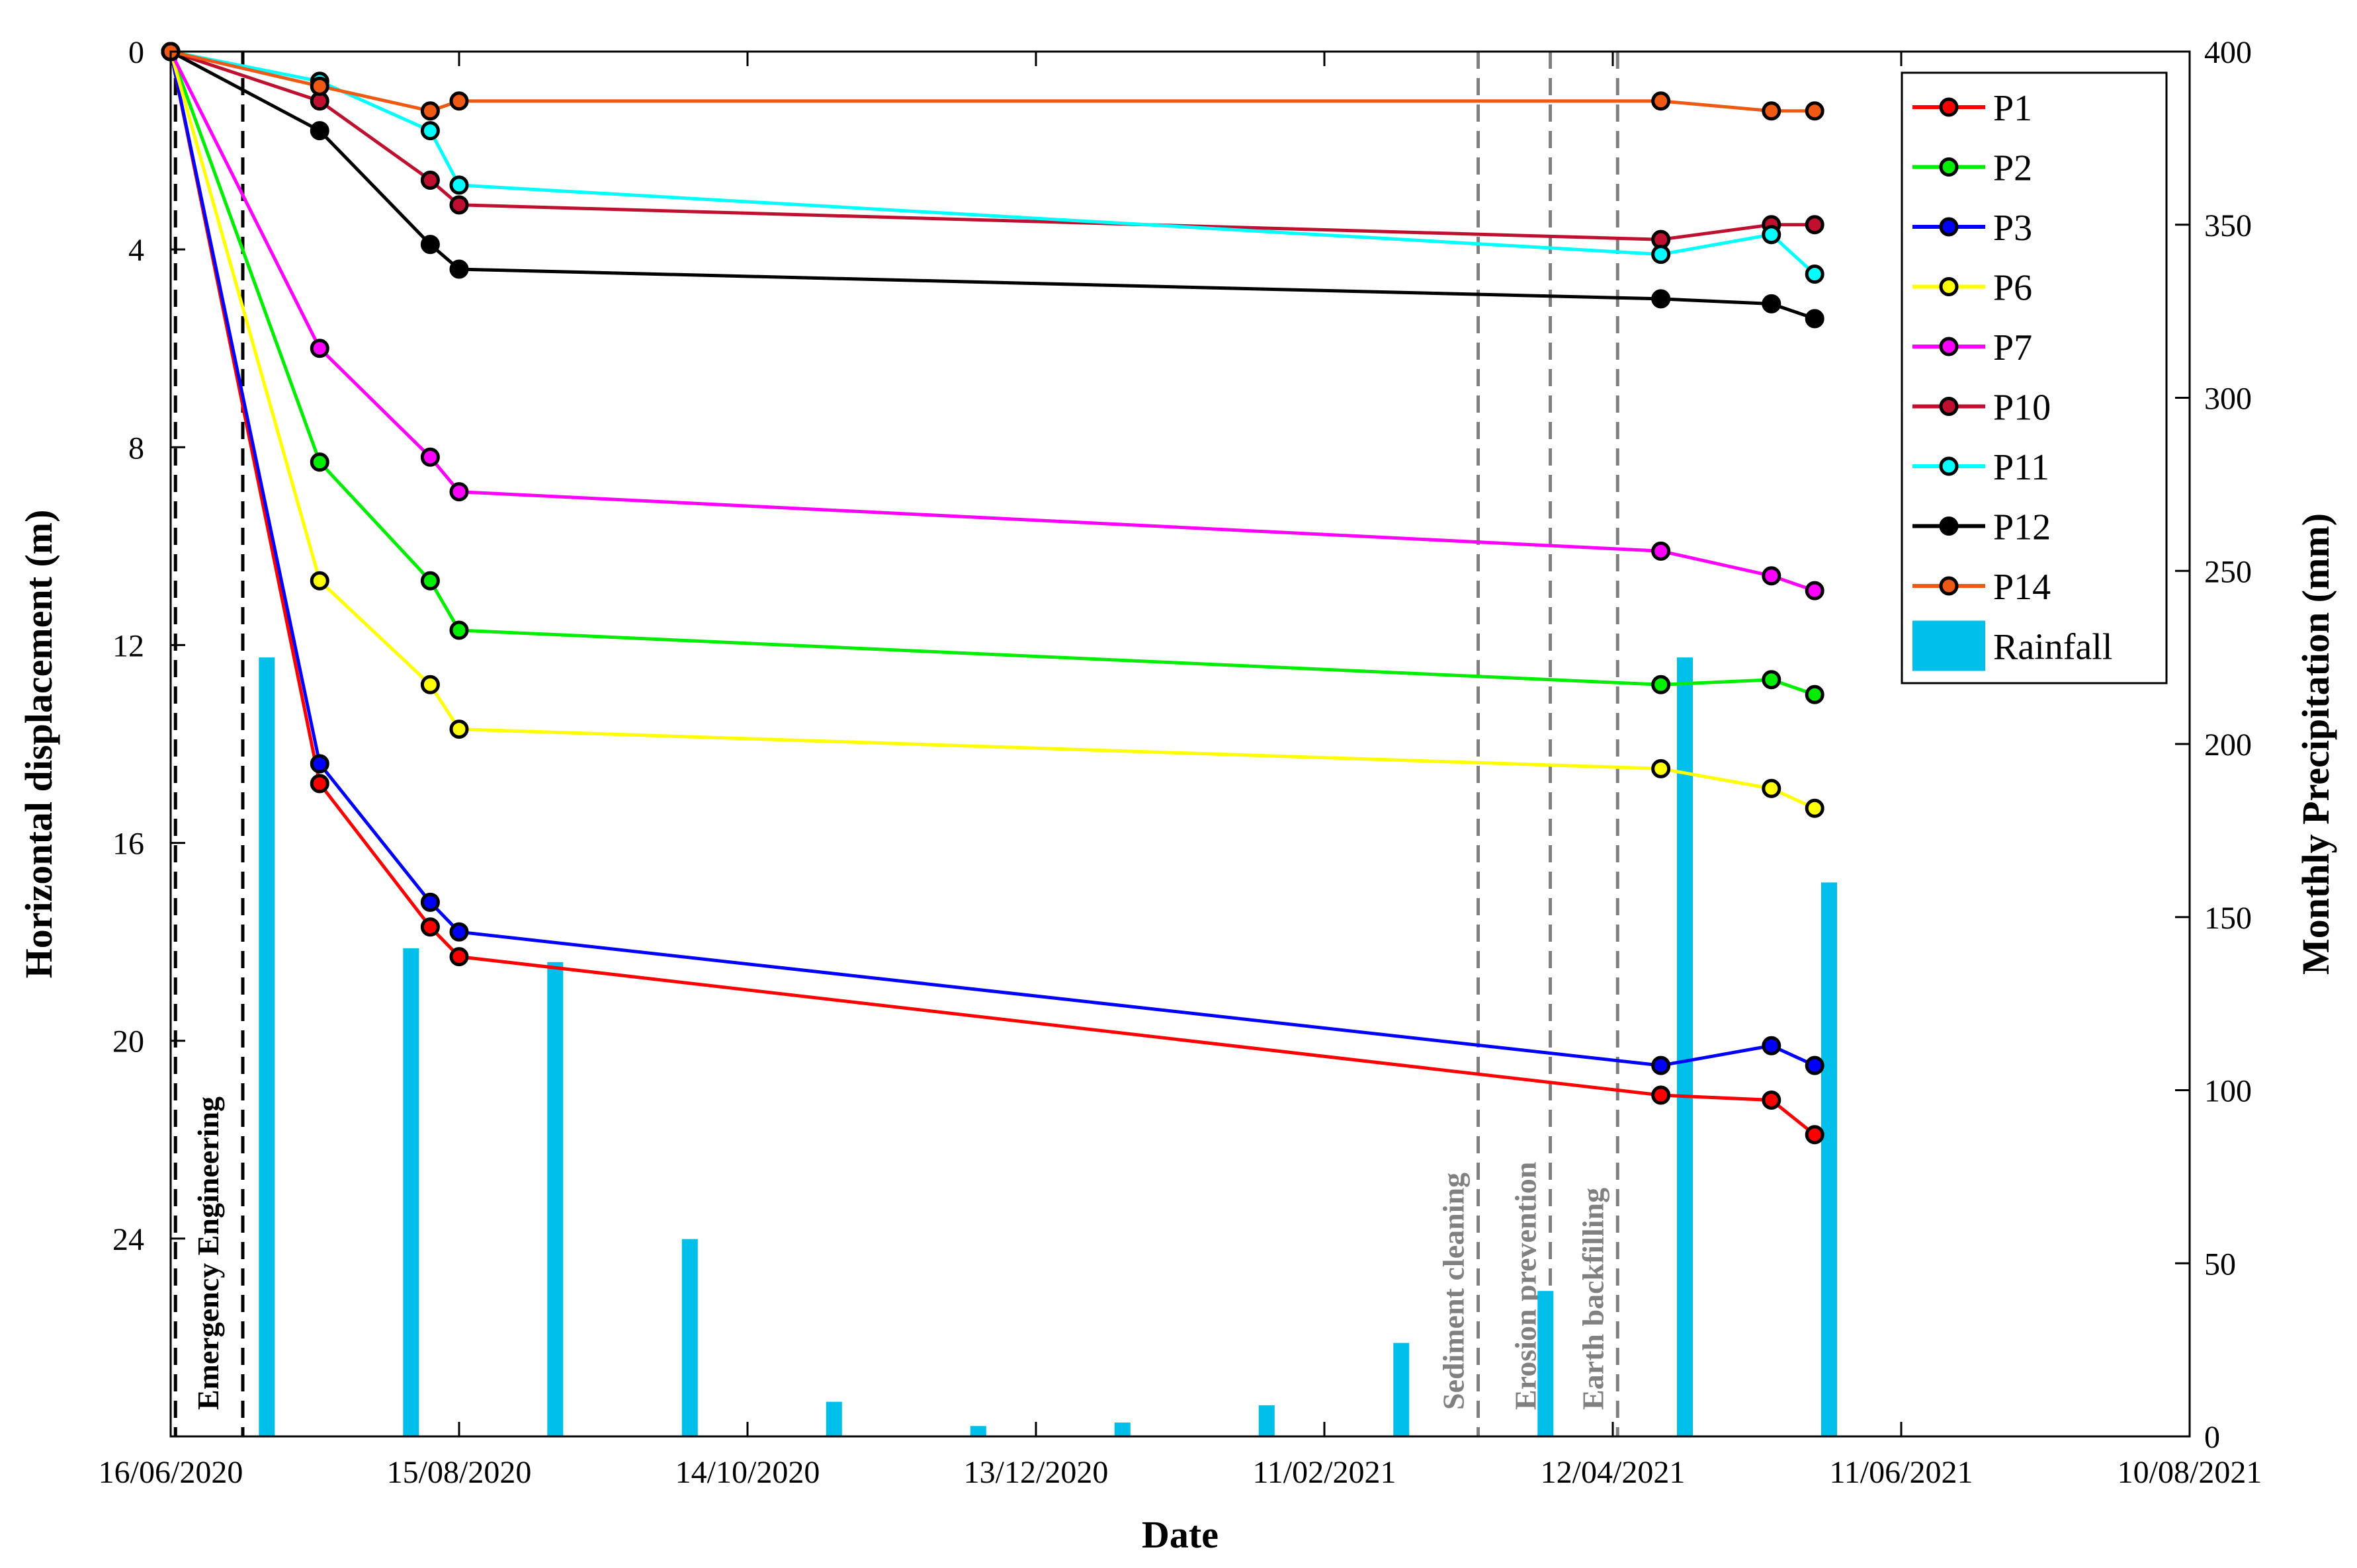 The height and width of the screenshot is (1568, 2357). What do you see at coordinates (1949, 286) in the screenshot?
I see `legend-marker-p6` at bounding box center [1949, 286].